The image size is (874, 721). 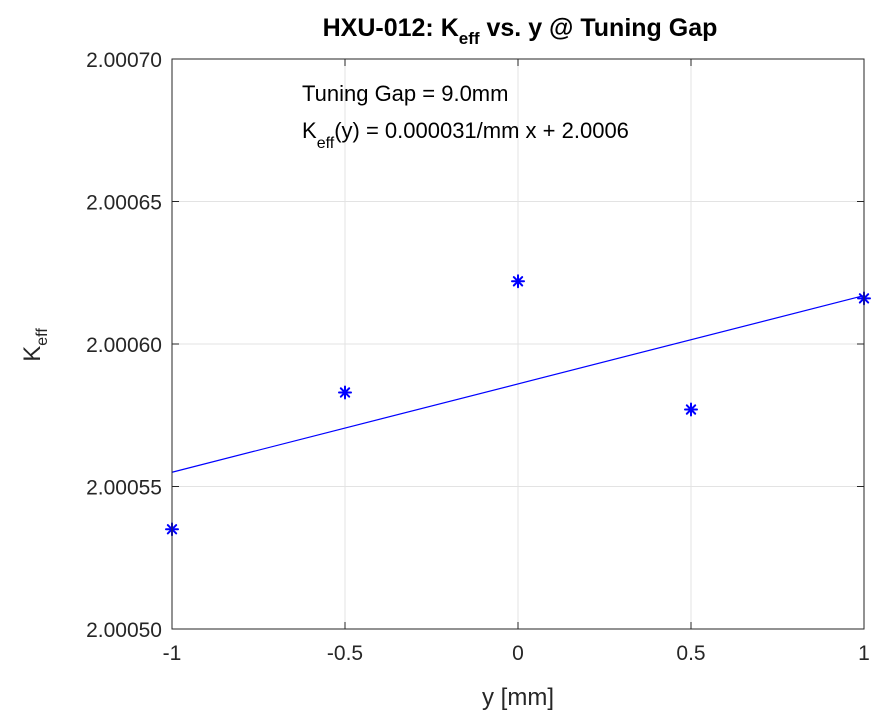 What do you see at coordinates (172, 653) in the screenshot?
I see `x-tick-label: -1` at bounding box center [172, 653].